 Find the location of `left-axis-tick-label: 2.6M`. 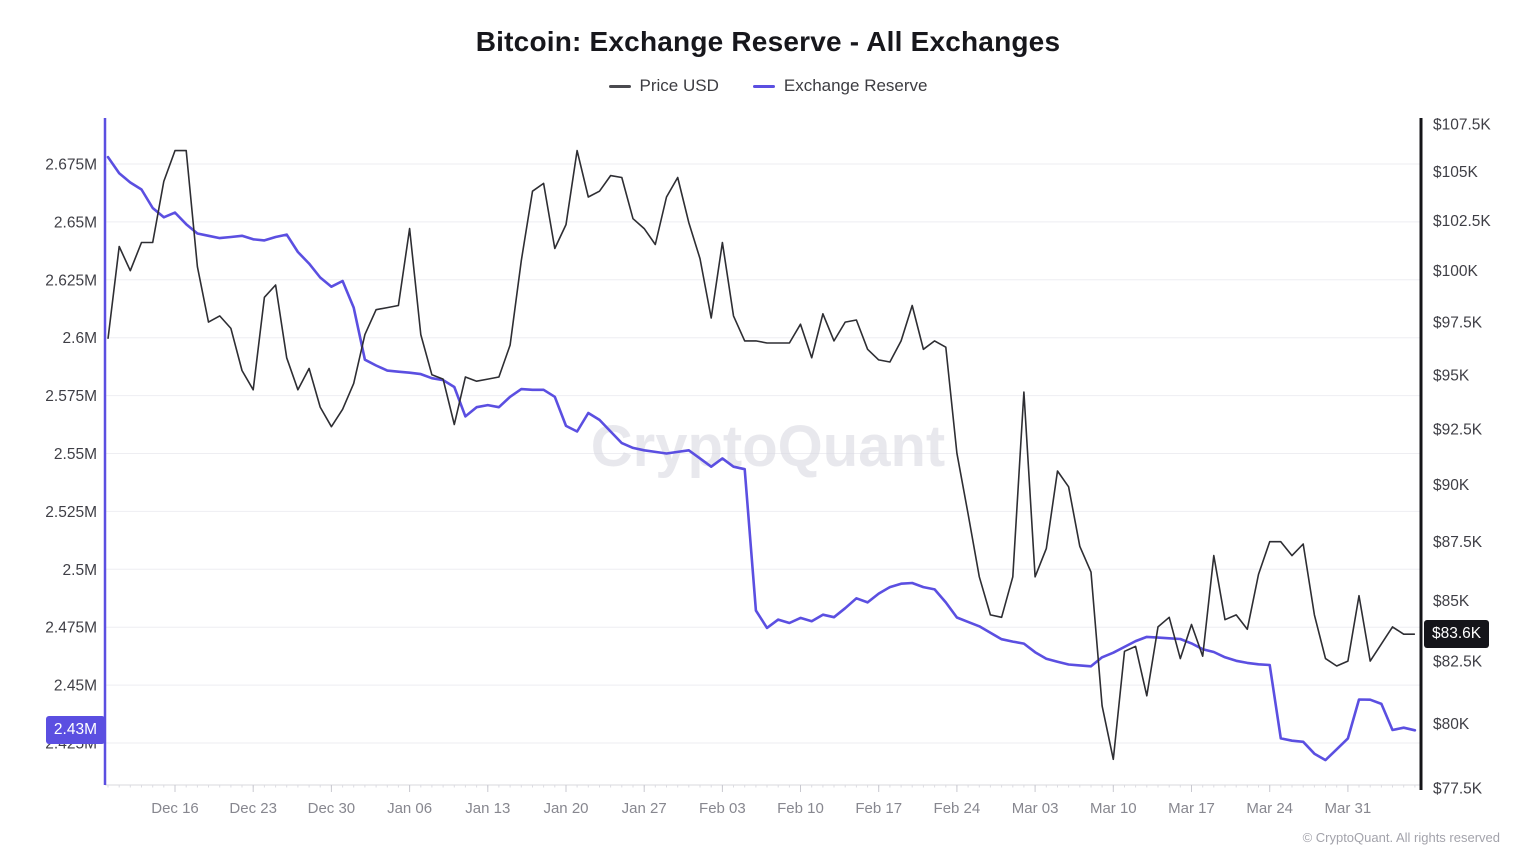

left-axis-tick-label: 2.6M is located at coordinates (80, 338).